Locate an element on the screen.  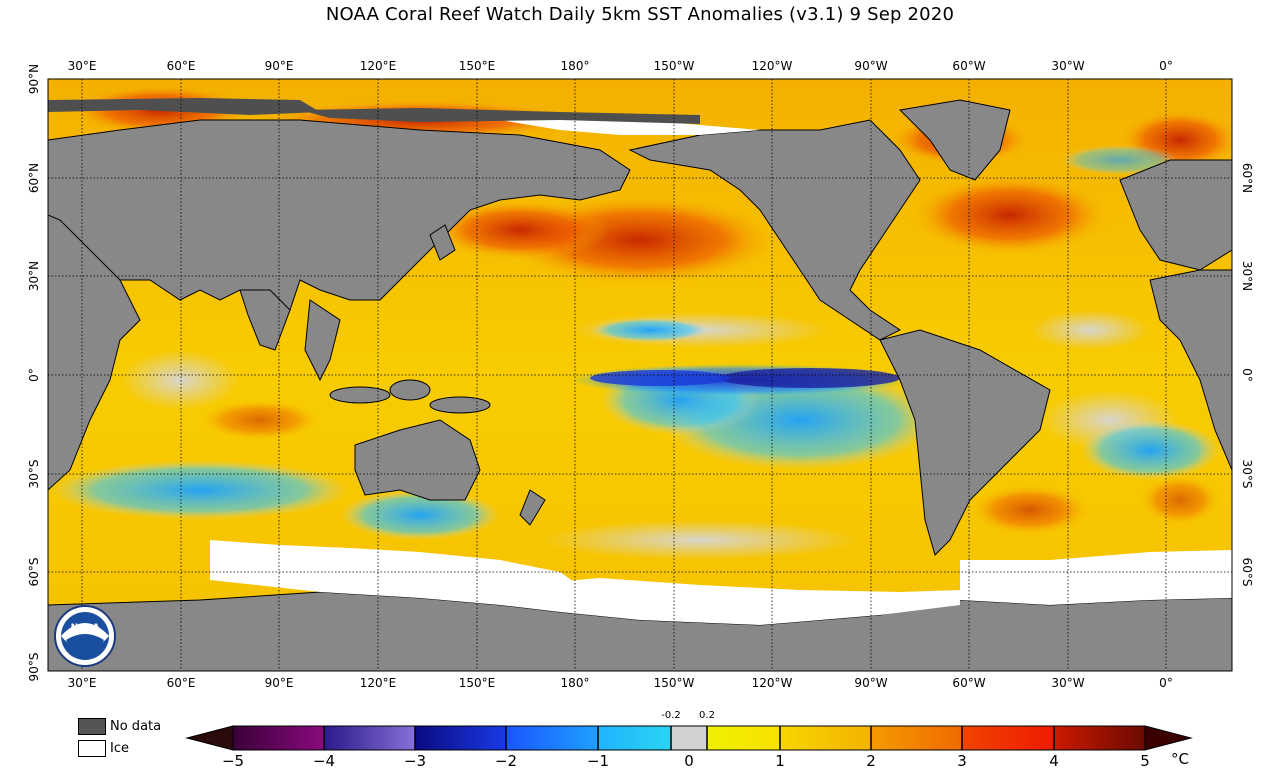
colorbar-gradient is located at coordinates (689, 738).